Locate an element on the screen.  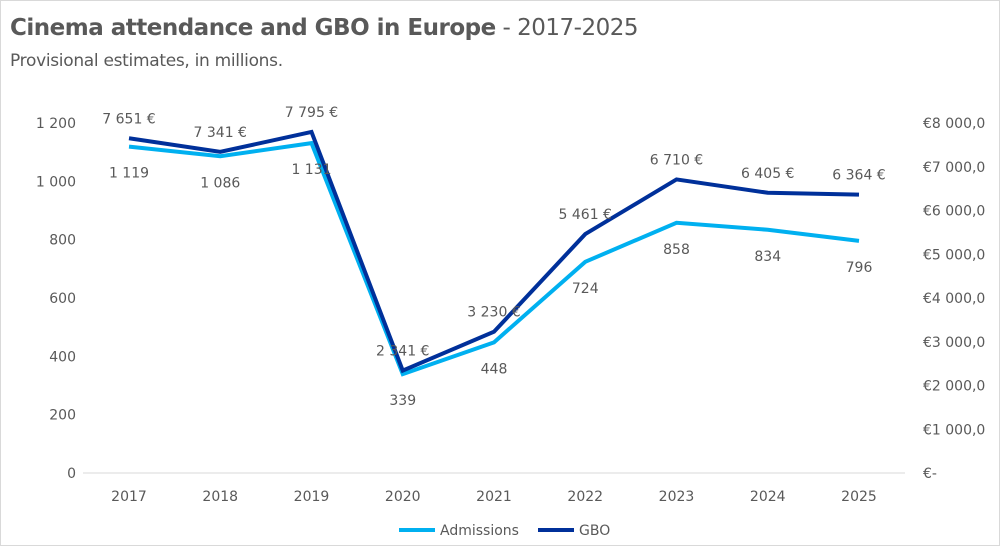
data-label-admissions: 1 119 is located at coordinates (129, 174).